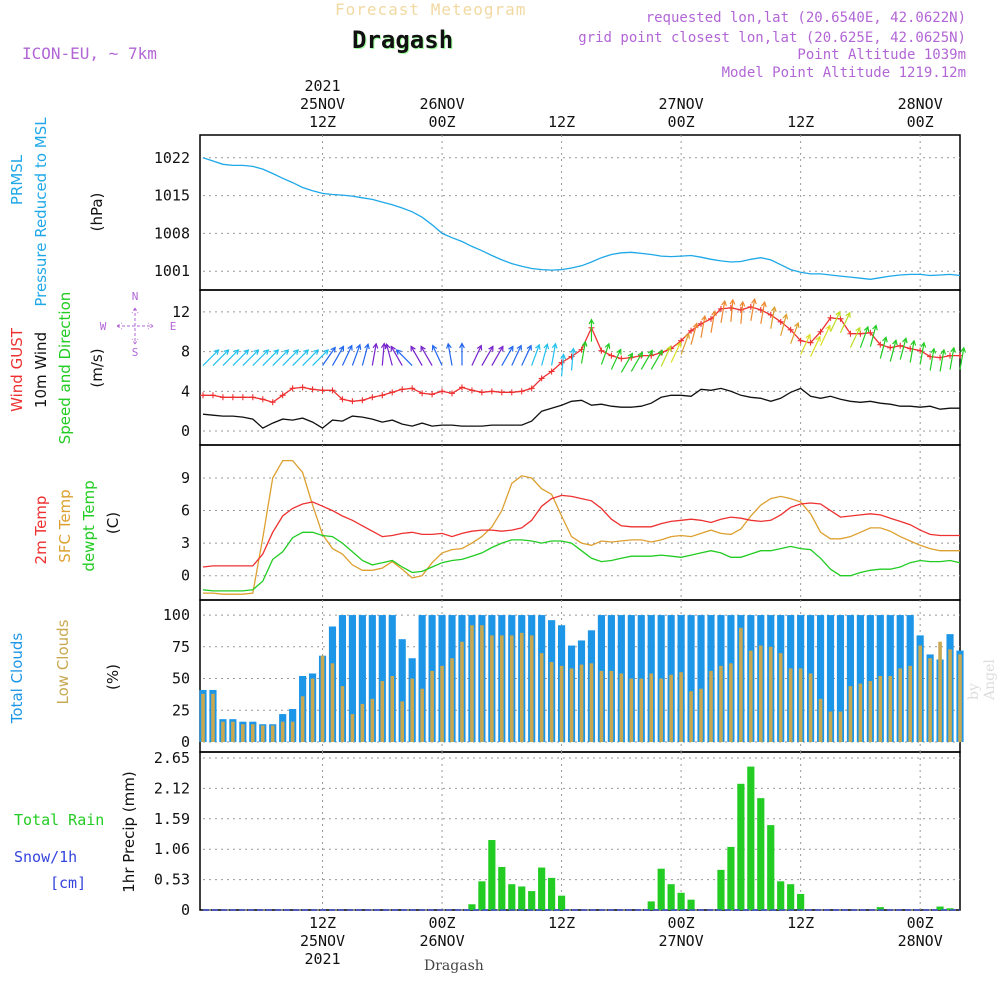 The height and width of the screenshot is (1000, 1000). What do you see at coordinates (561, 122) in the screenshot?
I see `top-time-label: 12Z` at bounding box center [561, 122].